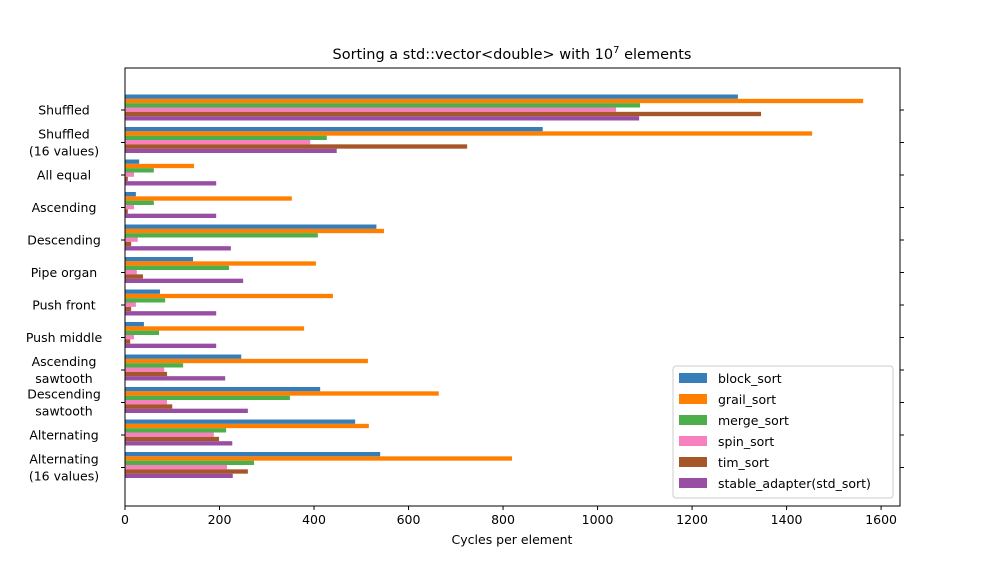 Image resolution: width=1000 pixels, height=570 pixels. Describe the element at coordinates (692, 519) in the screenshot. I see `x-tick-label: 1200` at that location.